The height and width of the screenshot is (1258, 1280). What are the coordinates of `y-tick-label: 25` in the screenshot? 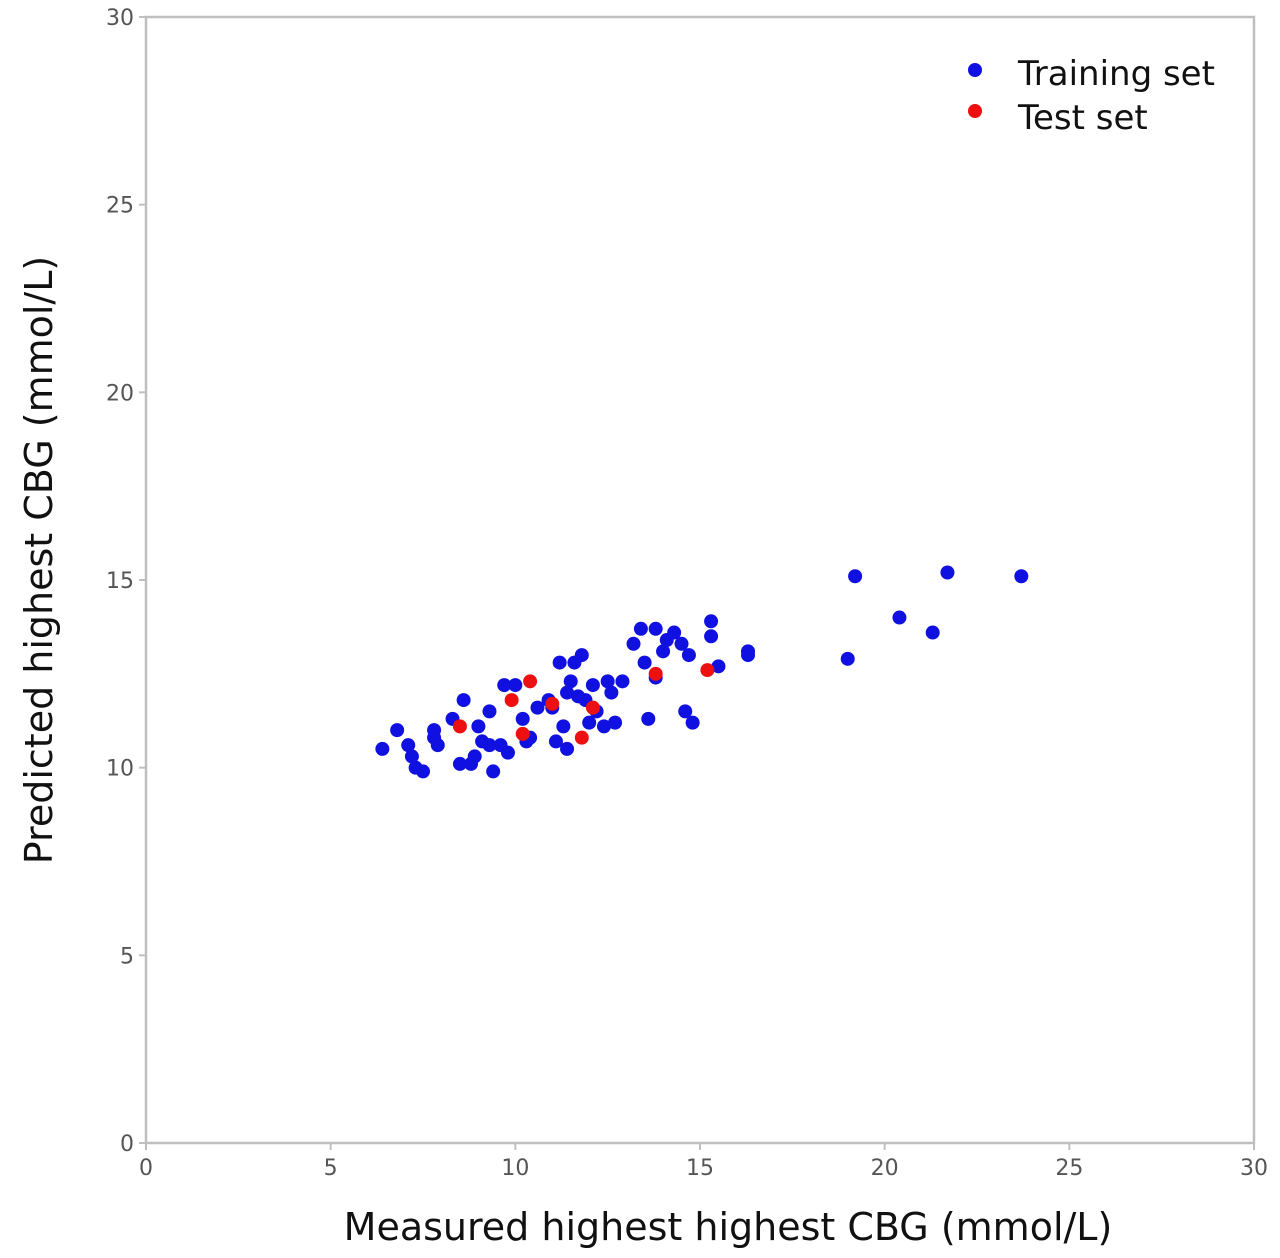 It's located at (120, 206).